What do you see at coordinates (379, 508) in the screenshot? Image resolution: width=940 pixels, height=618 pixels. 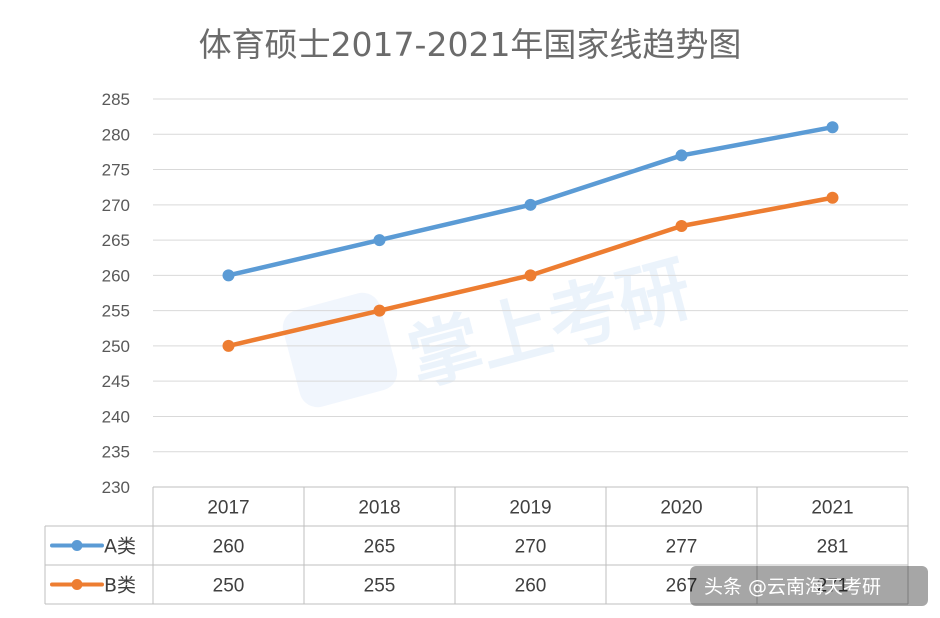 I see `x-tick-label: 2018` at bounding box center [379, 508].